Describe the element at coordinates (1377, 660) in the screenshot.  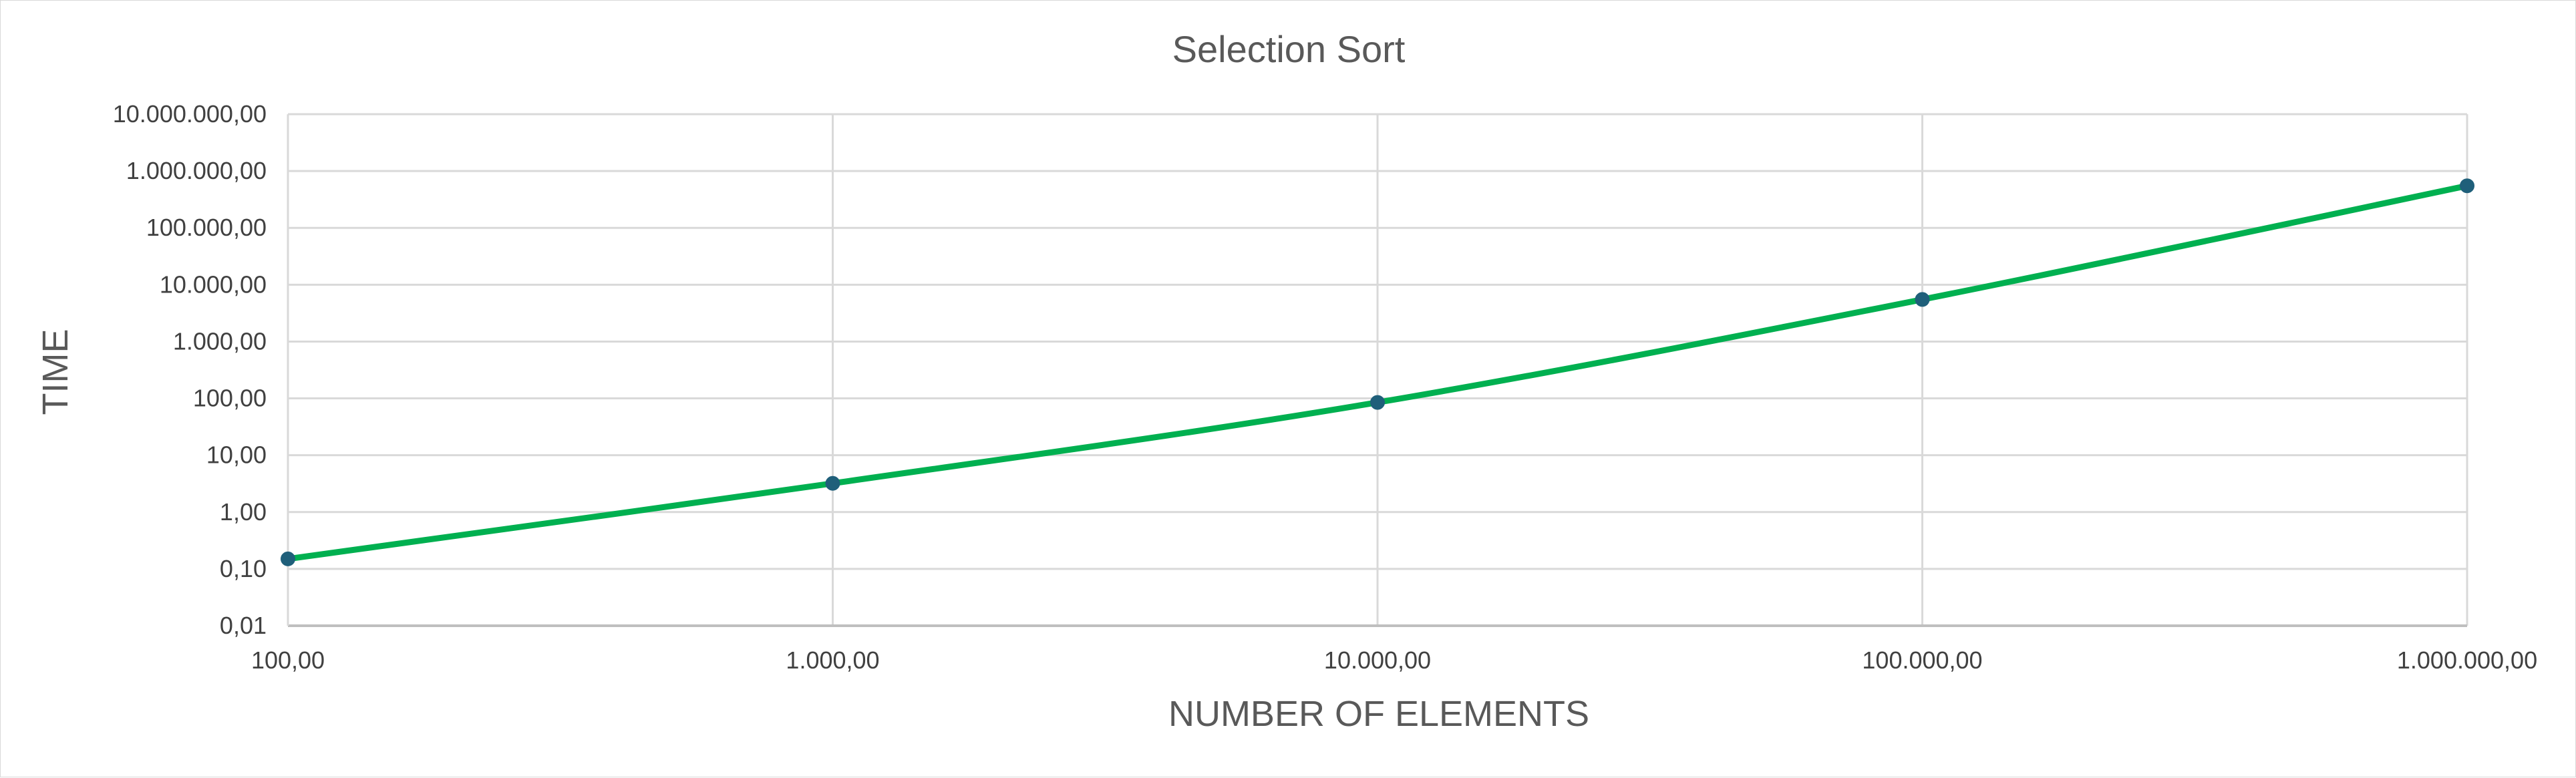
I see `x-tick-label: 10.000,00` at that location.